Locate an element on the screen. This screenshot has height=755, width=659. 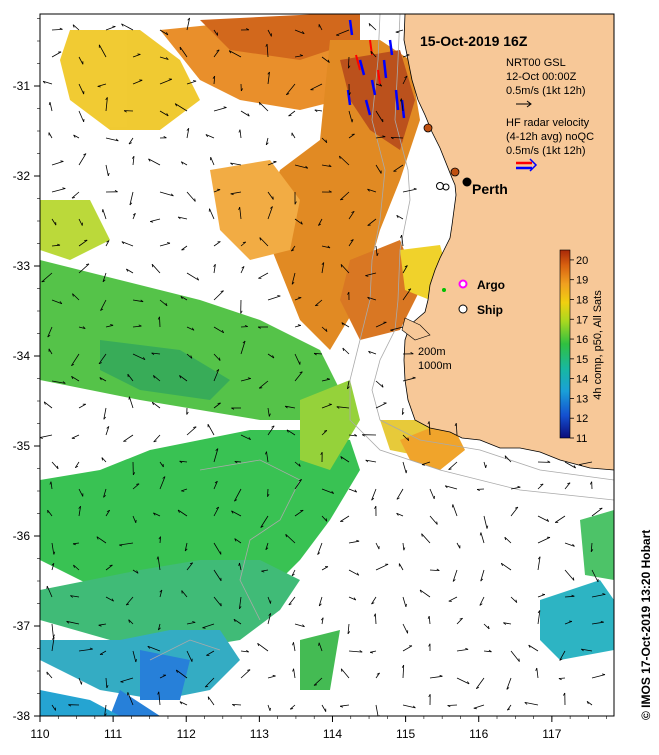
y-tick-label: -34 is located at coordinates (22, 356).